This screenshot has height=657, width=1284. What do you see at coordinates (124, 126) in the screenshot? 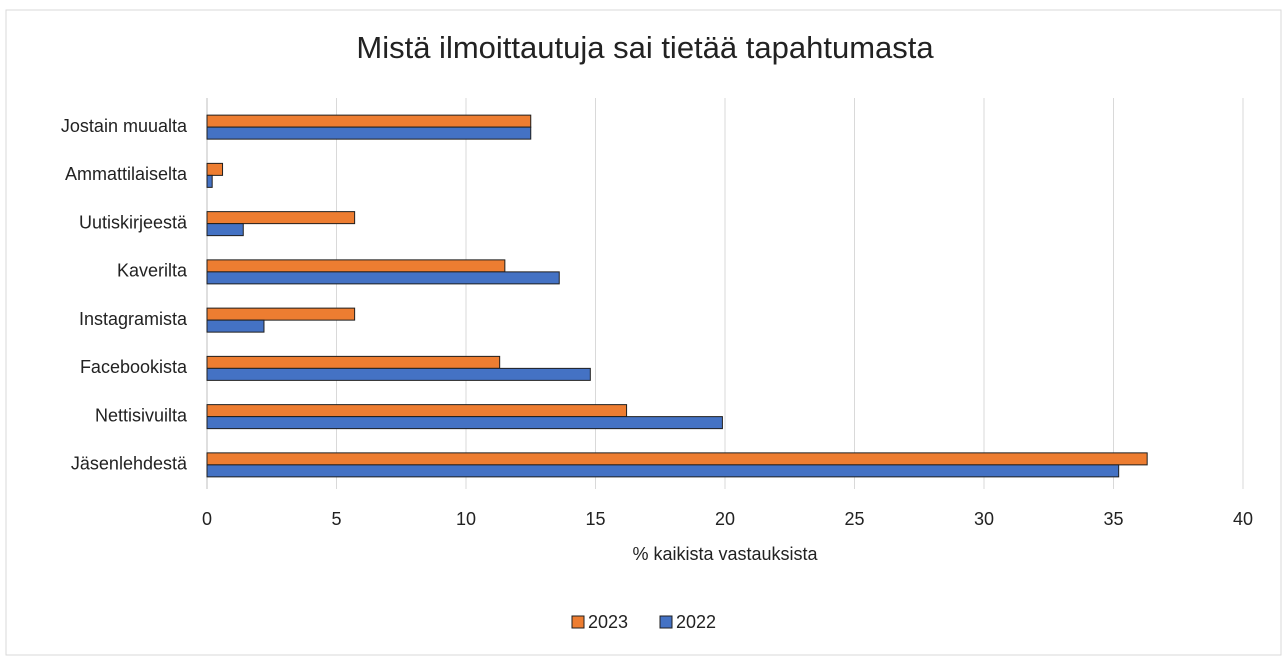
I see `y-tick-label: Jostain muualta` at bounding box center [124, 126].